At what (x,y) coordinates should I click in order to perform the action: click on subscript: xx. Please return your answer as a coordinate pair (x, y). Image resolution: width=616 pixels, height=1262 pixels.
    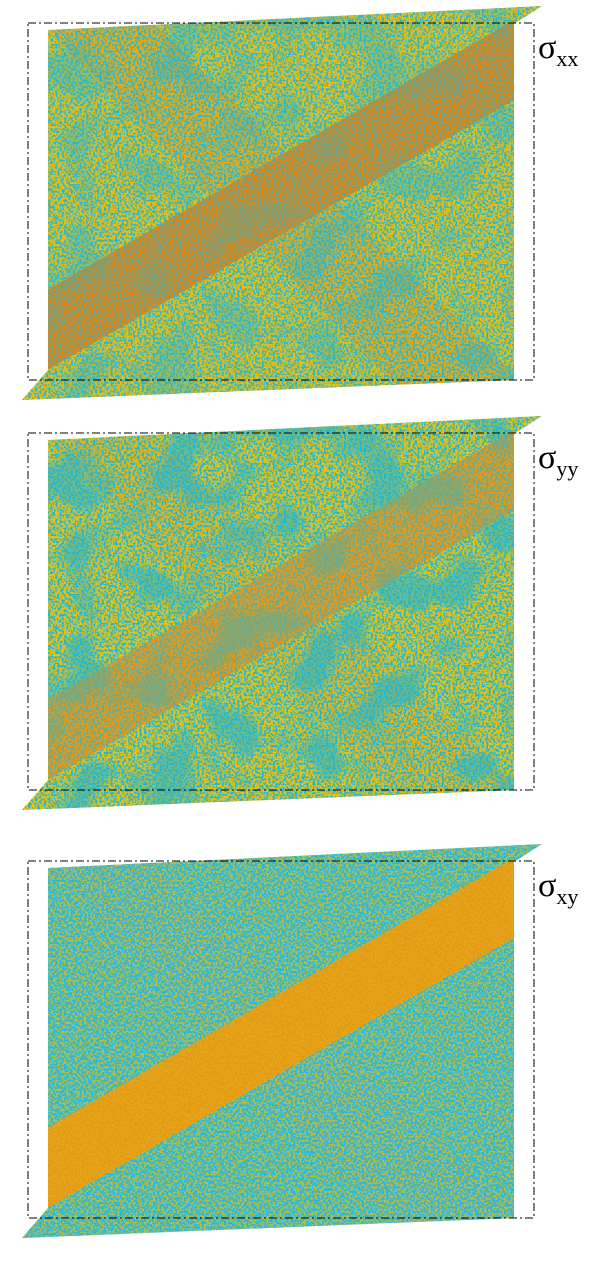
    Looking at the image, I should click on (567, 58).